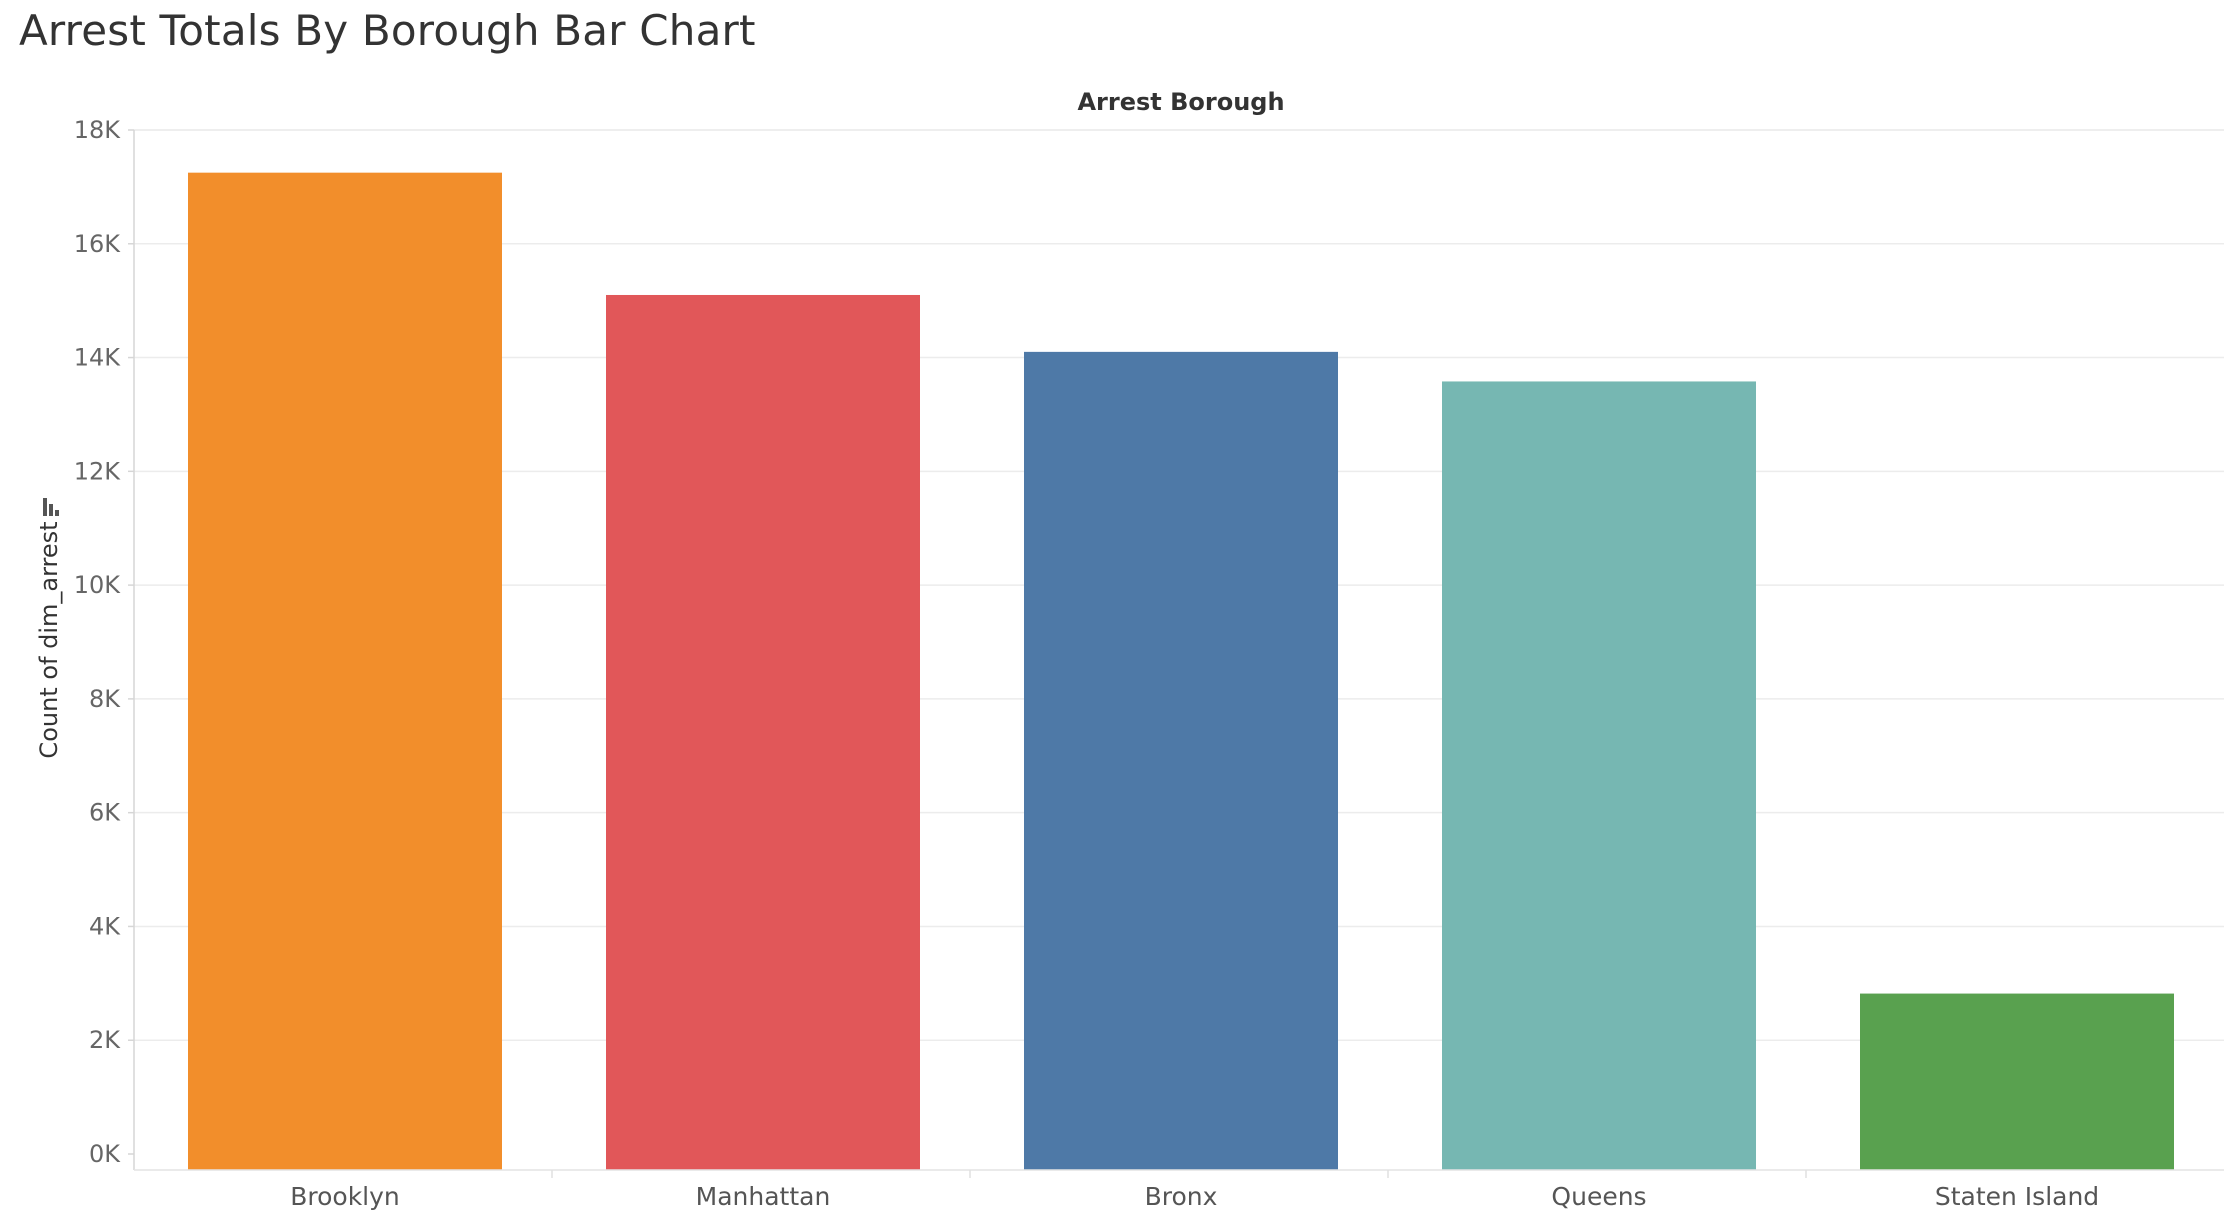  What do you see at coordinates (98, 358) in the screenshot?
I see `y-tick-label: 14K` at bounding box center [98, 358].